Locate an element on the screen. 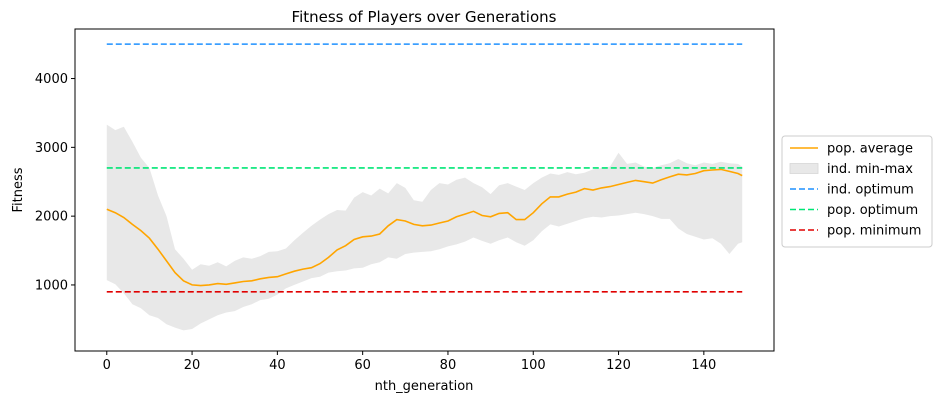  y-tick-label: 4000 is located at coordinates (51, 79).